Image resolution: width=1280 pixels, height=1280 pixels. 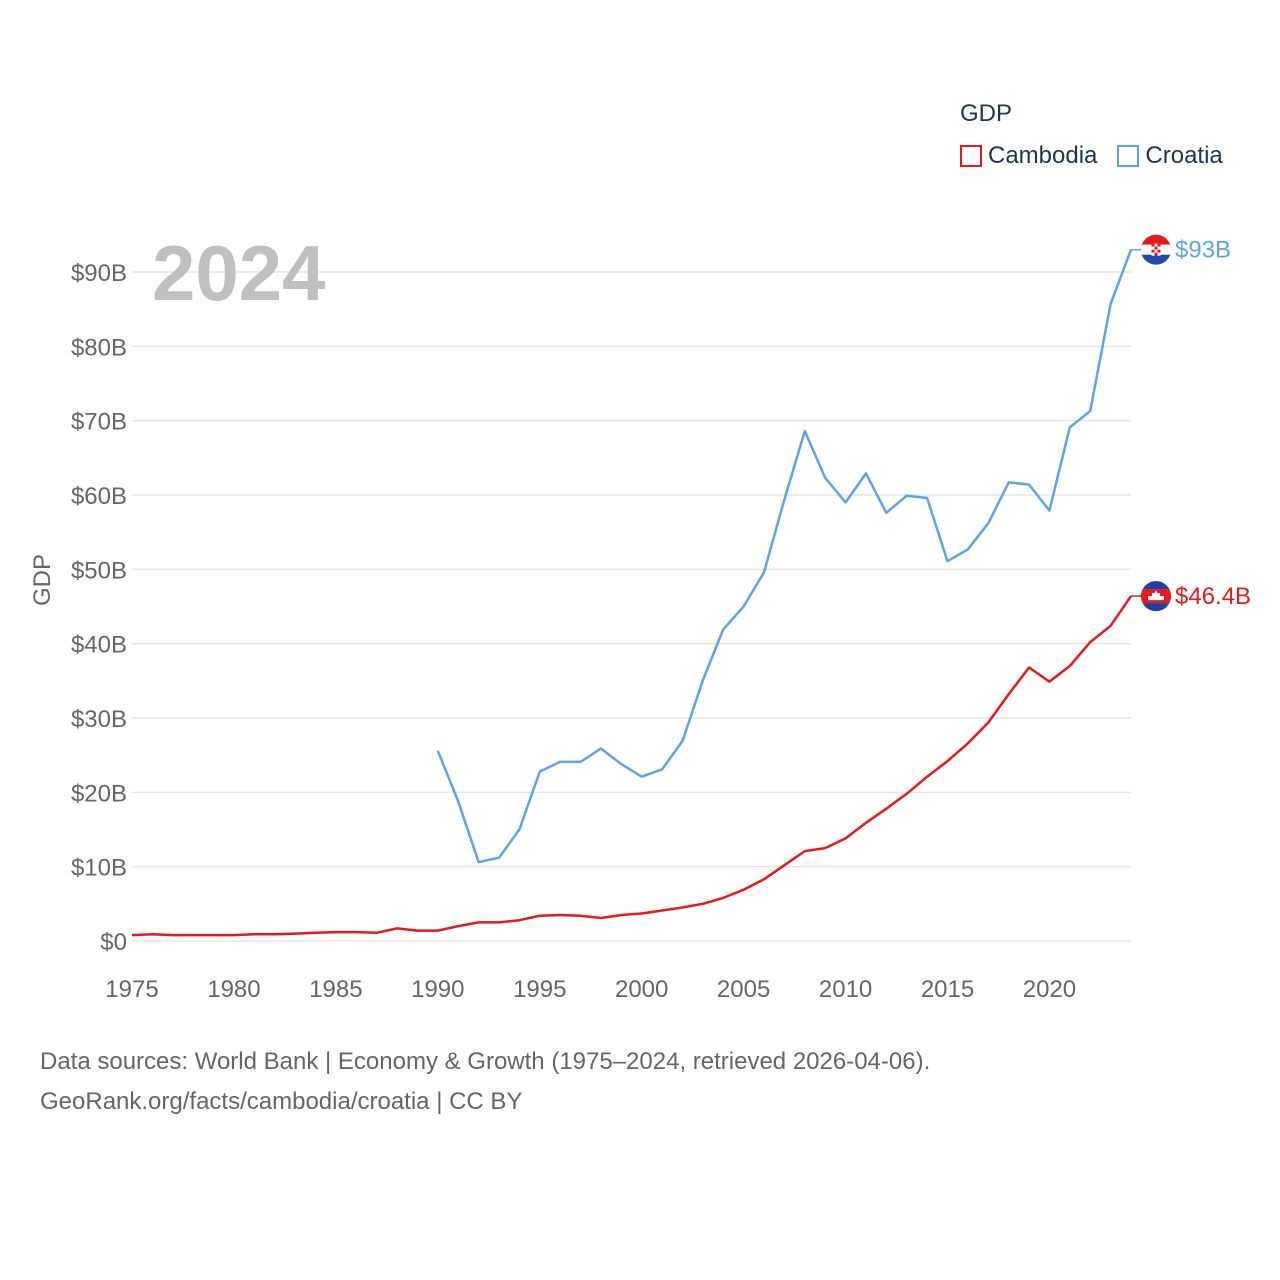 What do you see at coordinates (99, 347) in the screenshot?
I see `y-tick-label: $80B` at bounding box center [99, 347].